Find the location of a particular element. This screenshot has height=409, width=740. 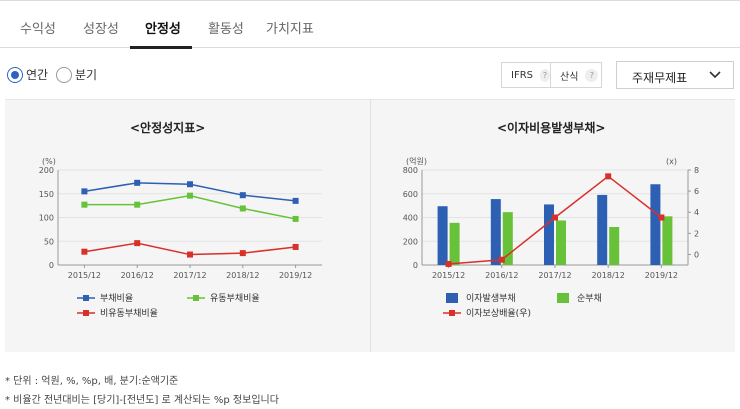

tab-stability: 안정성 is located at coordinates (163, 29).